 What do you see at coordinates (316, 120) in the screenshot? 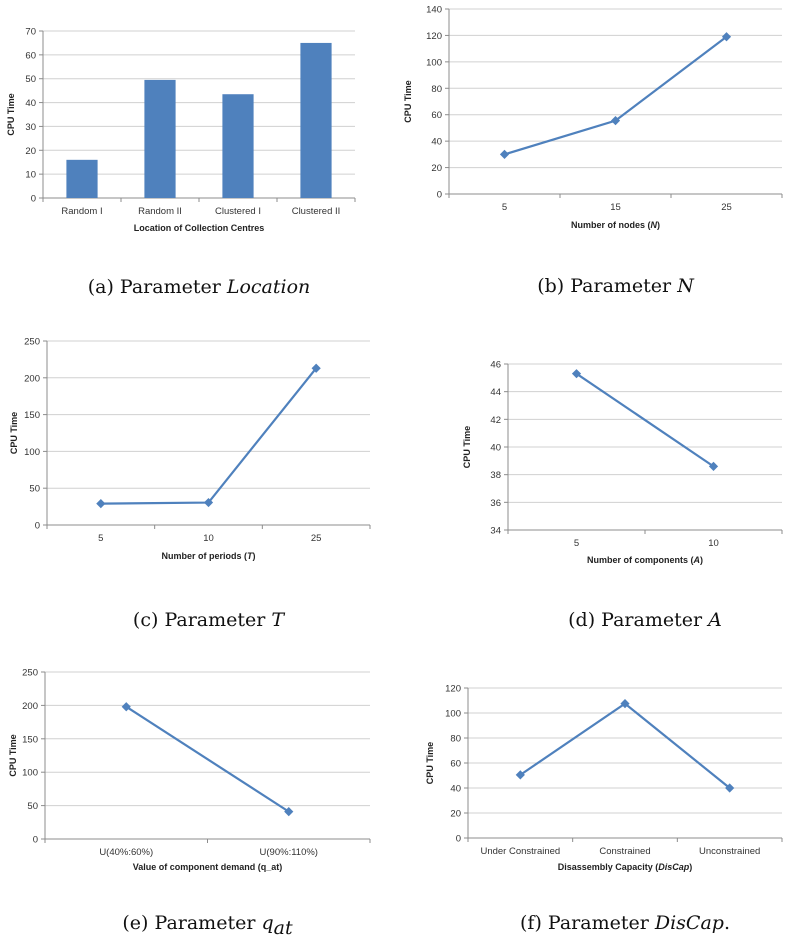
I see `bar-clustered-ii` at bounding box center [316, 120].